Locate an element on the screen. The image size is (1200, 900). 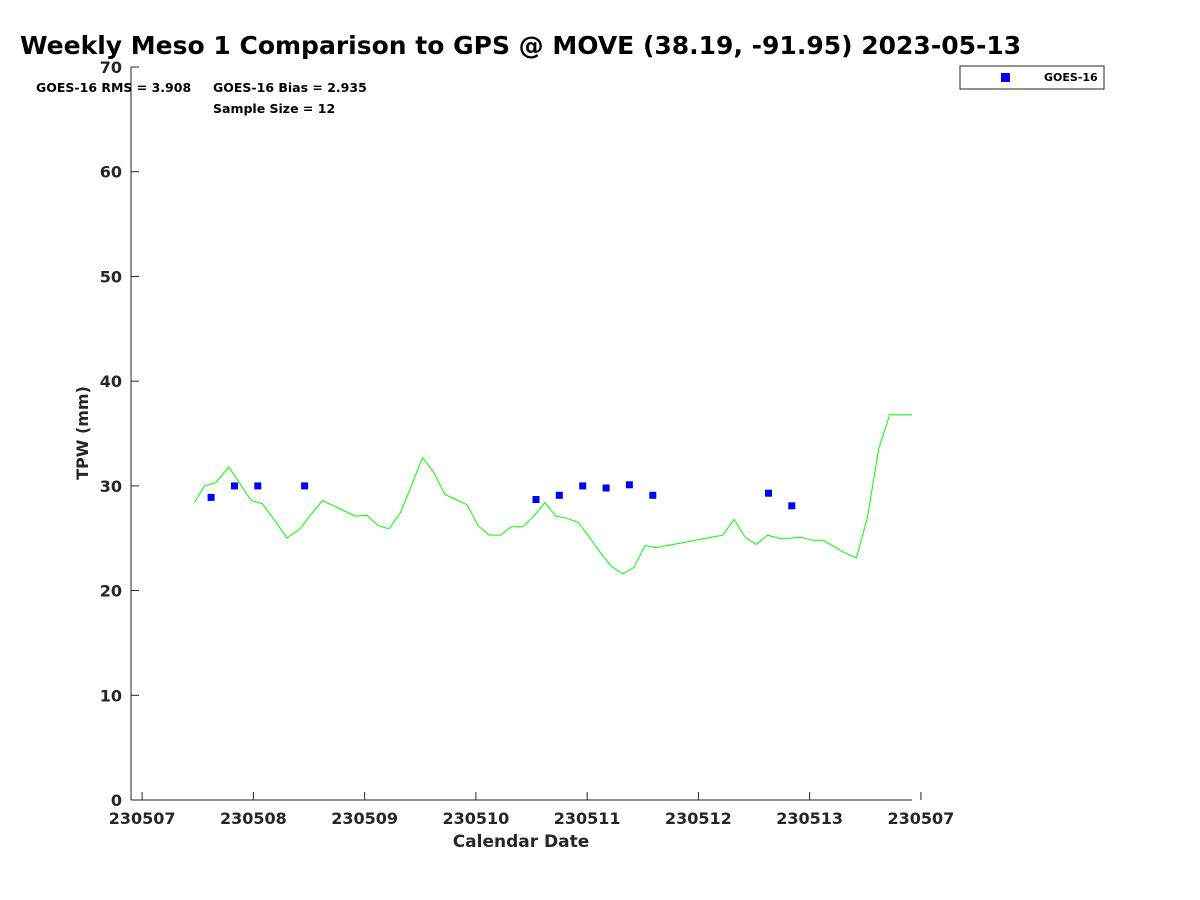
series-line-gps is located at coordinates (552, 494).